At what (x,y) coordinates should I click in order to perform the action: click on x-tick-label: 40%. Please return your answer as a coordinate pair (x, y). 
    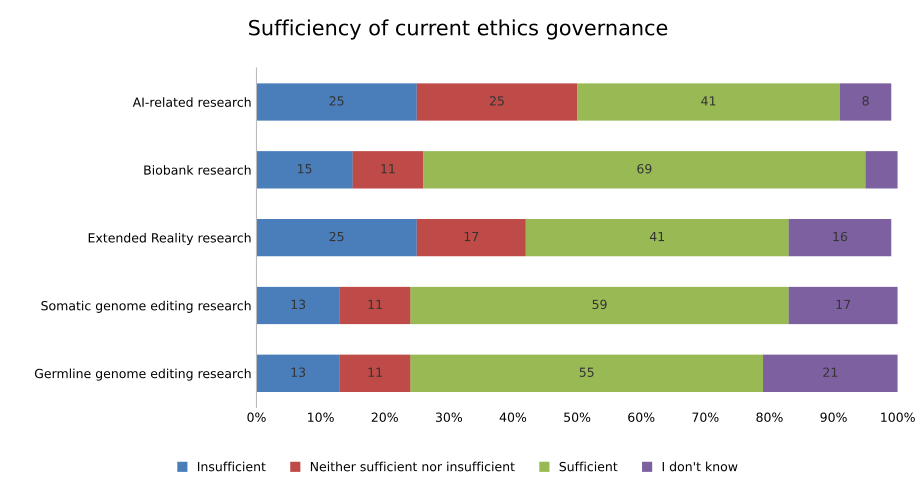
    Looking at the image, I should click on (513, 417).